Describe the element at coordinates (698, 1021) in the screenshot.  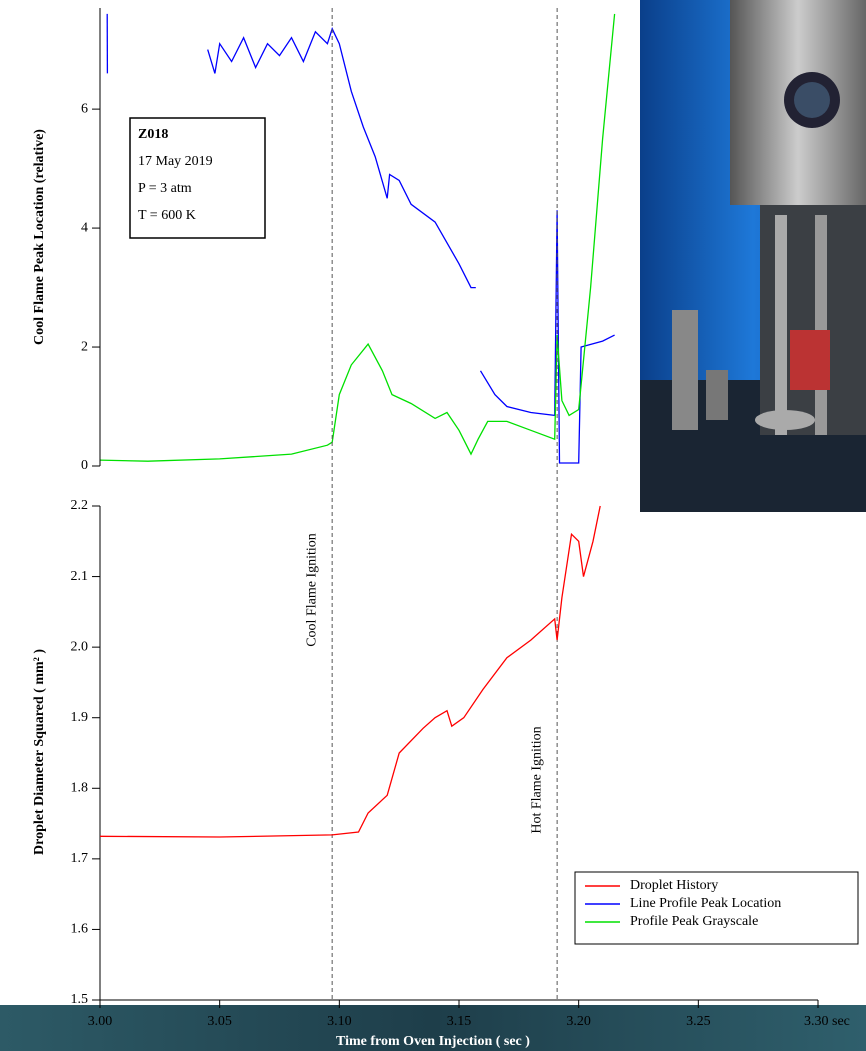
I see `x-tick-label: 3.25` at that location.